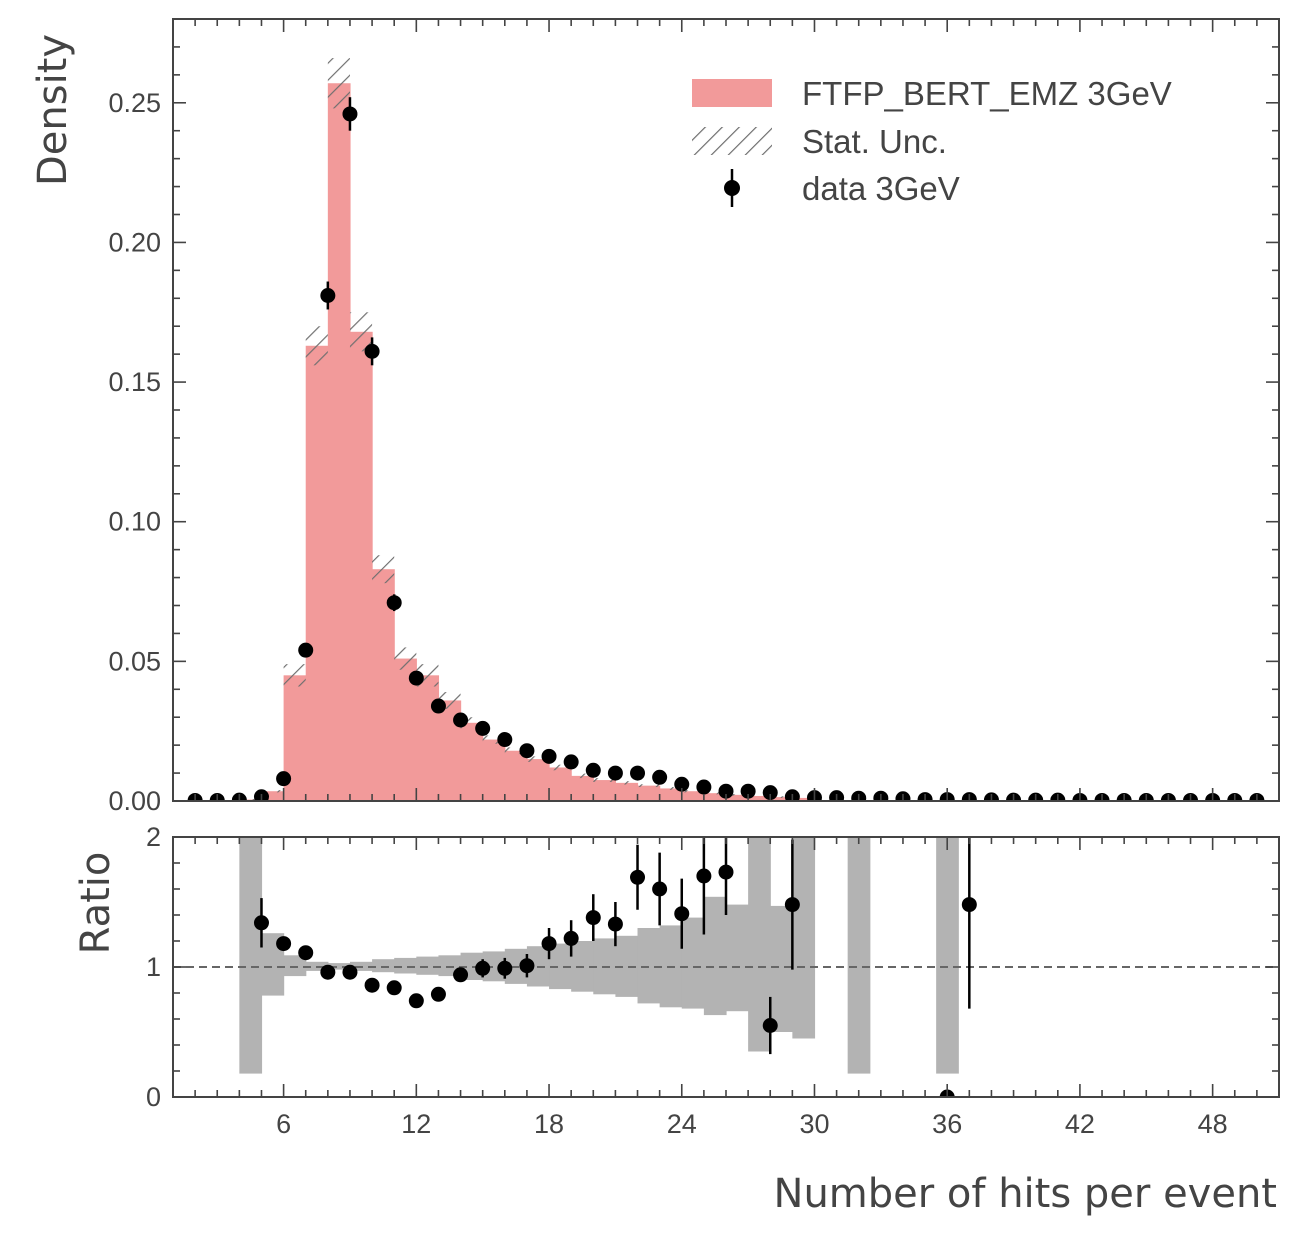 The width and height of the screenshot is (1298, 1236). Describe the element at coordinates (134, 103) in the screenshot. I see `y-tick-label: 0.25` at that location.